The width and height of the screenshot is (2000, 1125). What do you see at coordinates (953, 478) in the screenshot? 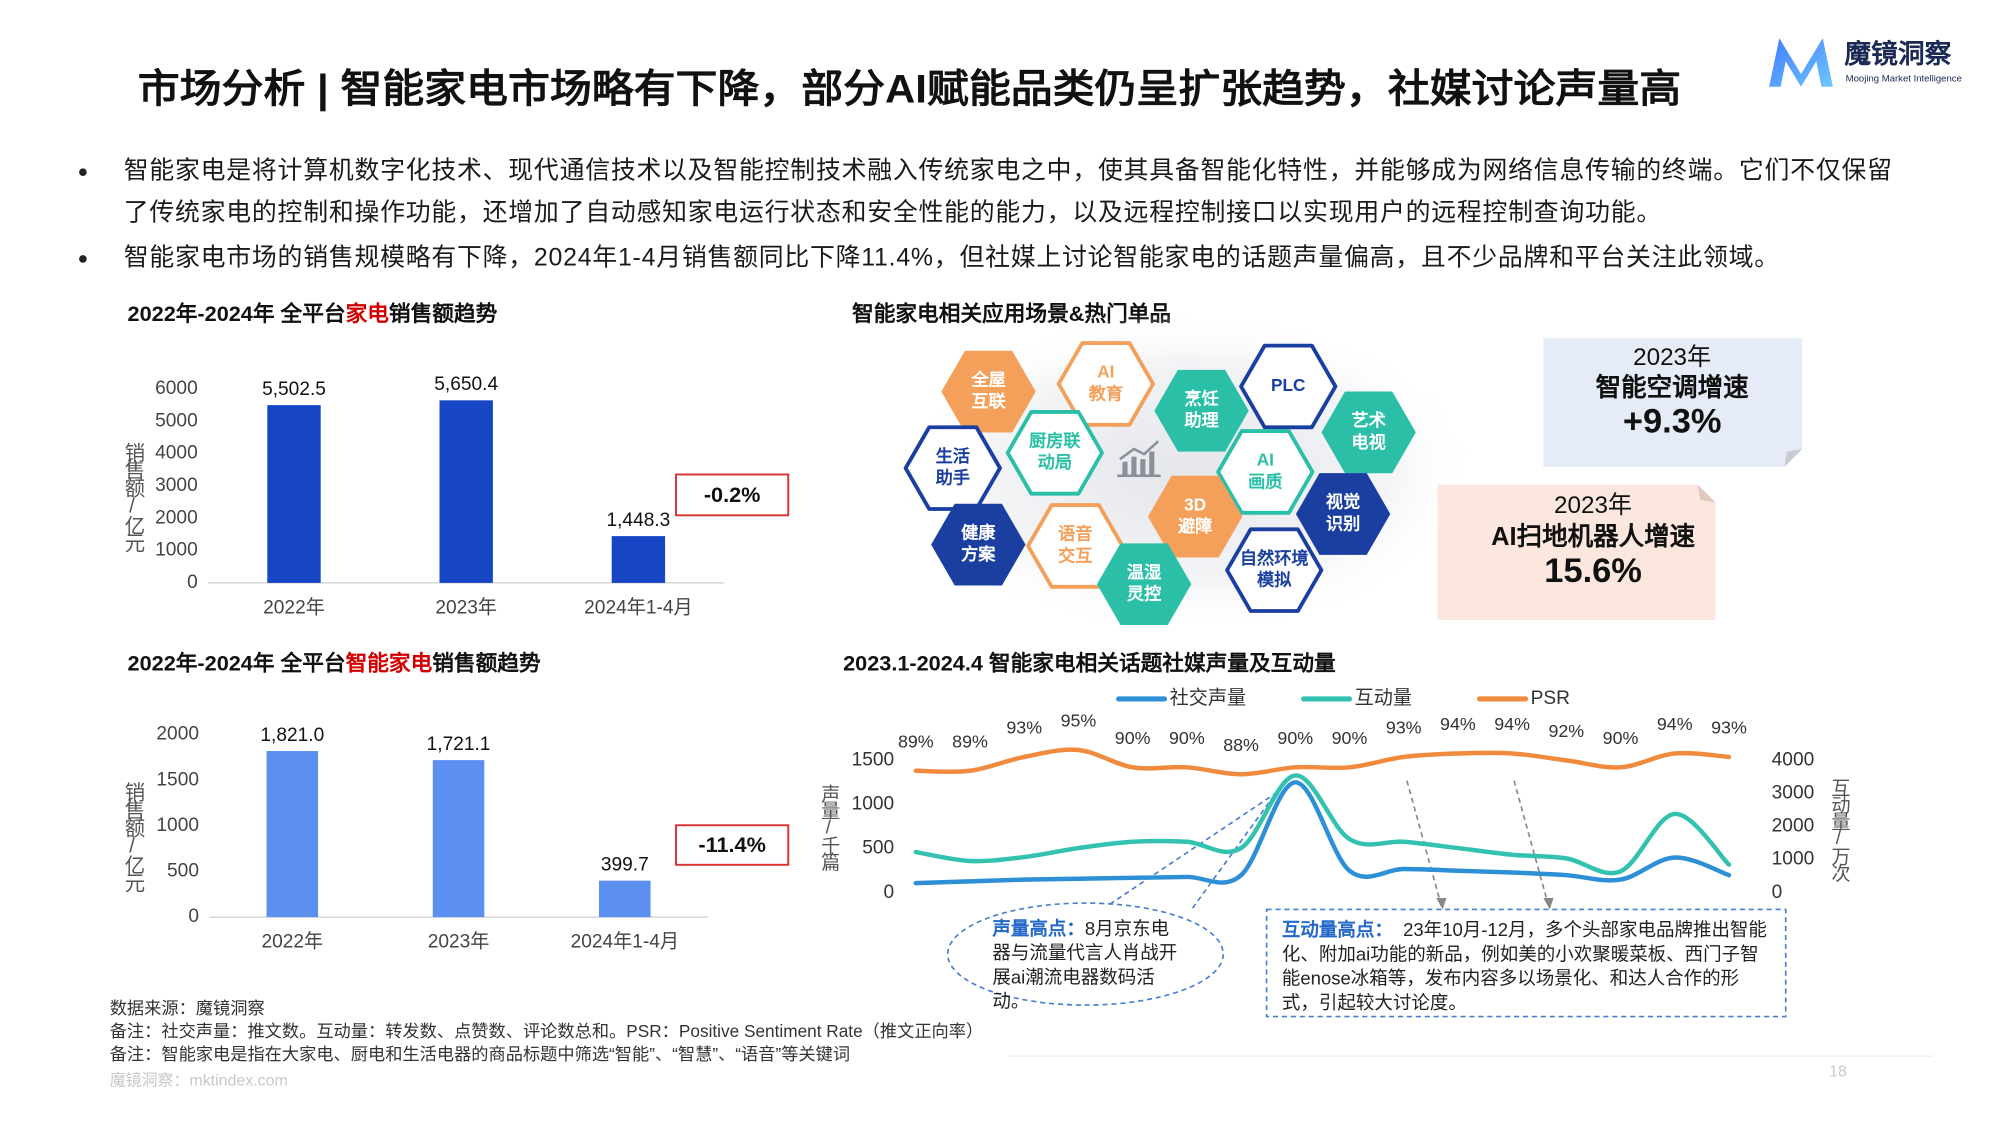
I see `scene-label: 助手` at bounding box center [953, 478].